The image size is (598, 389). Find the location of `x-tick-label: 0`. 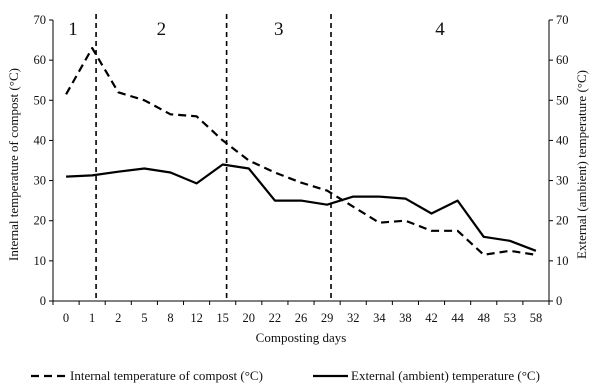

x-tick-label: 0 is located at coordinates (66, 318).